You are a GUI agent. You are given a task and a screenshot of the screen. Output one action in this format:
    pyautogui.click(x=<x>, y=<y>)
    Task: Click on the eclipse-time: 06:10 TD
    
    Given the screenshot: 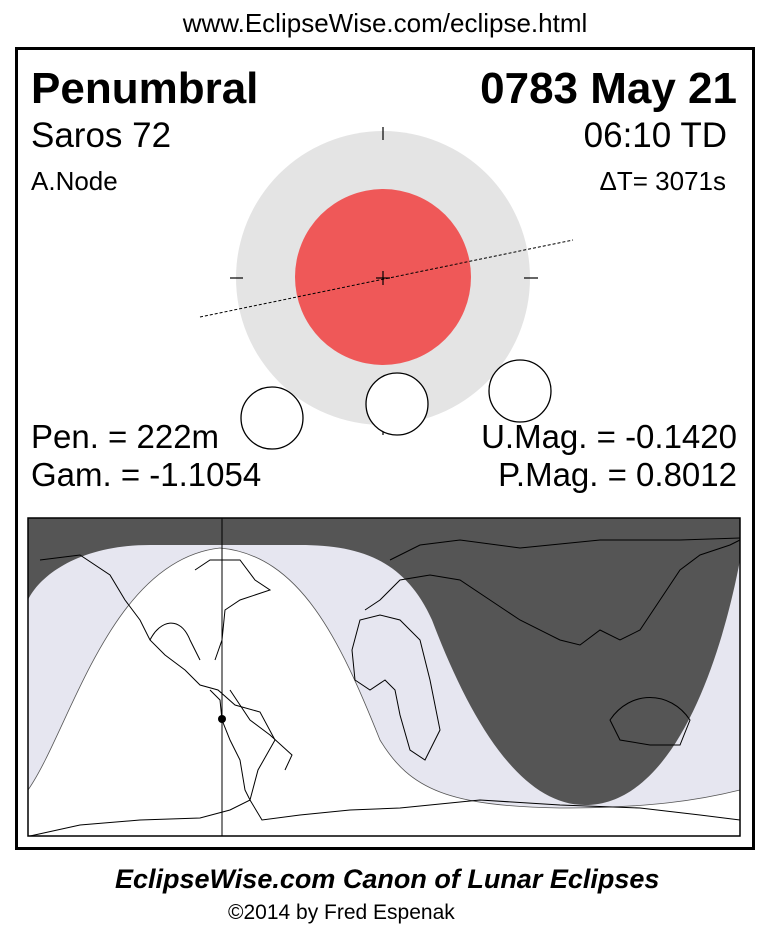 What is the action you would take?
    pyautogui.click(x=655, y=135)
    